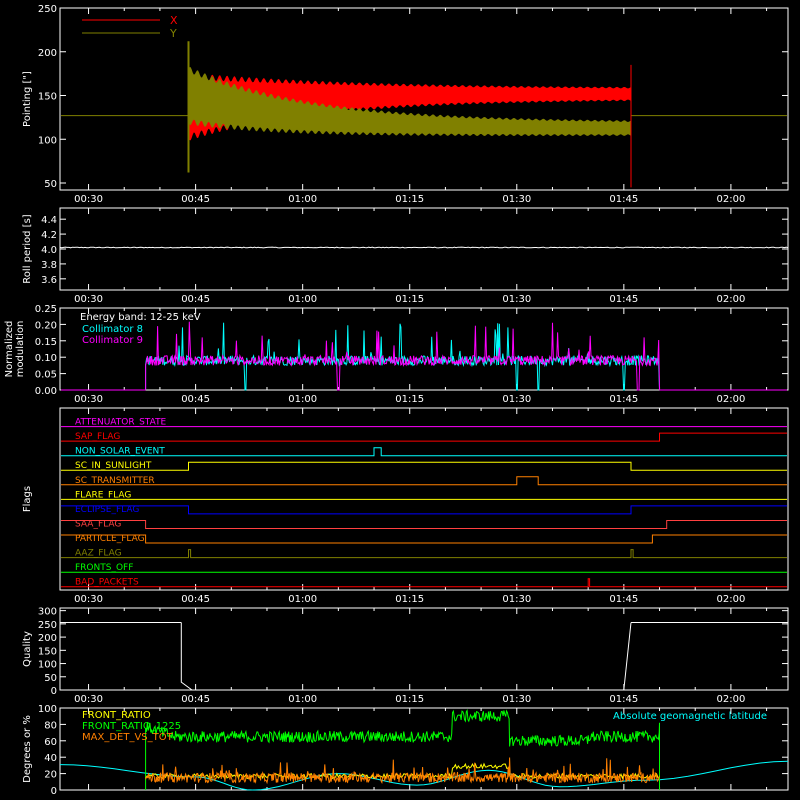 Image resolution: width=800 pixels, height=800 pixels. I want to click on roll-xtick-label: 01:00, so click(302, 299).